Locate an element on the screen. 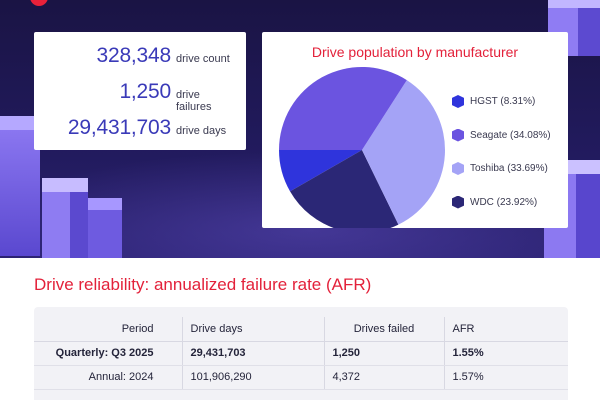  cell-period: Annual: 2024 is located at coordinates (108, 377).